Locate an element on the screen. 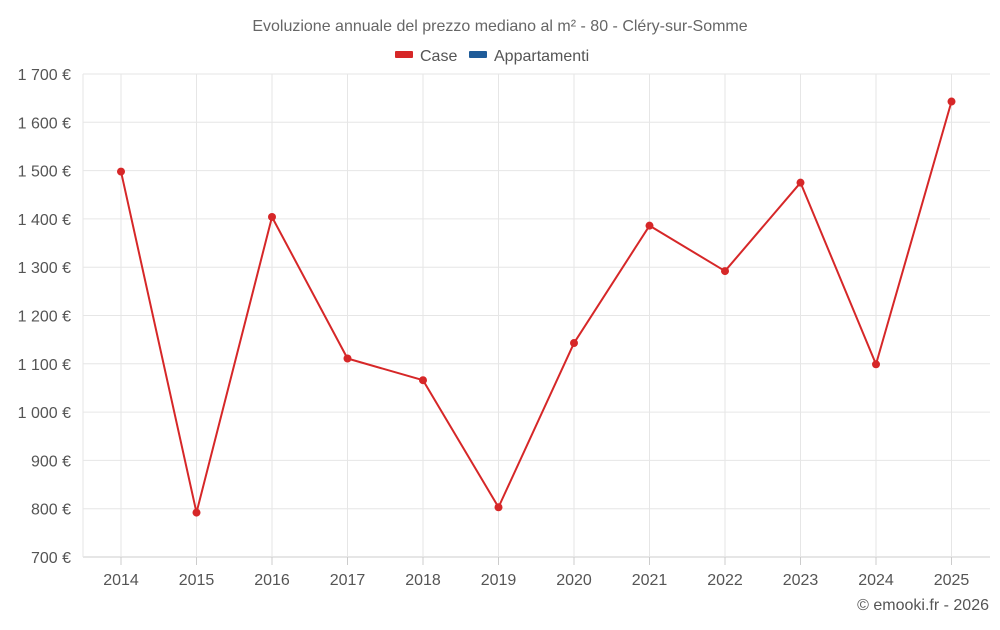 Image resolution: width=1000 pixels, height=630 pixels. x-tick-label: 2016 is located at coordinates (272, 580).